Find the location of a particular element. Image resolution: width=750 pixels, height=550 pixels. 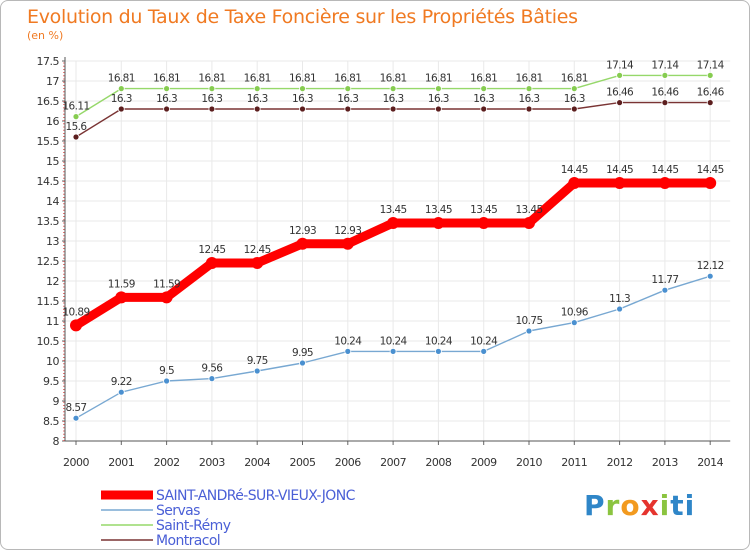

y-tick-label: 12.5 is located at coordinates (48, 261).